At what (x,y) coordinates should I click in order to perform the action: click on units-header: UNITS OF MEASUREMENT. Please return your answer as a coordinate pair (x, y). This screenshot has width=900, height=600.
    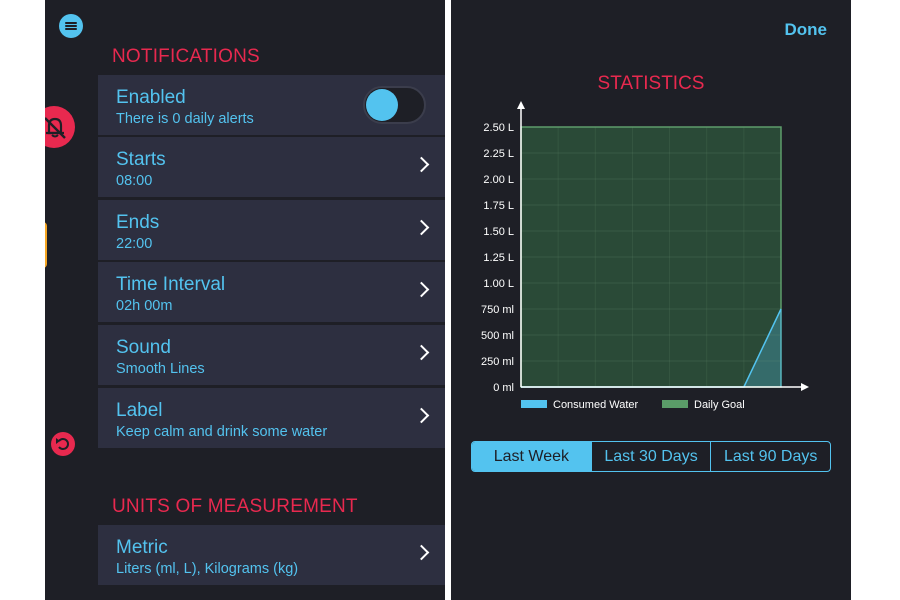
    Looking at the image, I should click on (235, 506).